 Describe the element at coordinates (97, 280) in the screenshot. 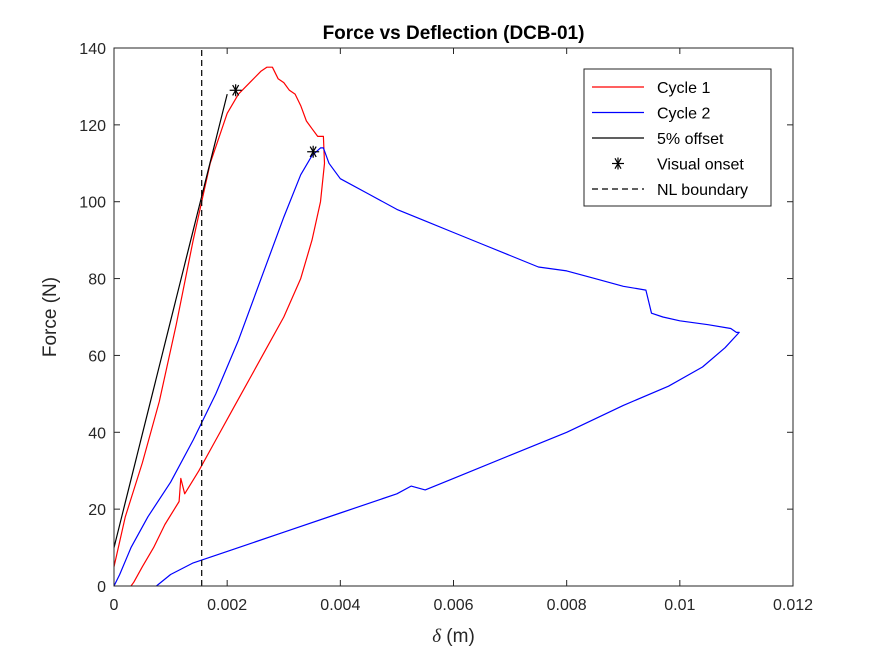

I see `y-tick-label: 80` at that location.